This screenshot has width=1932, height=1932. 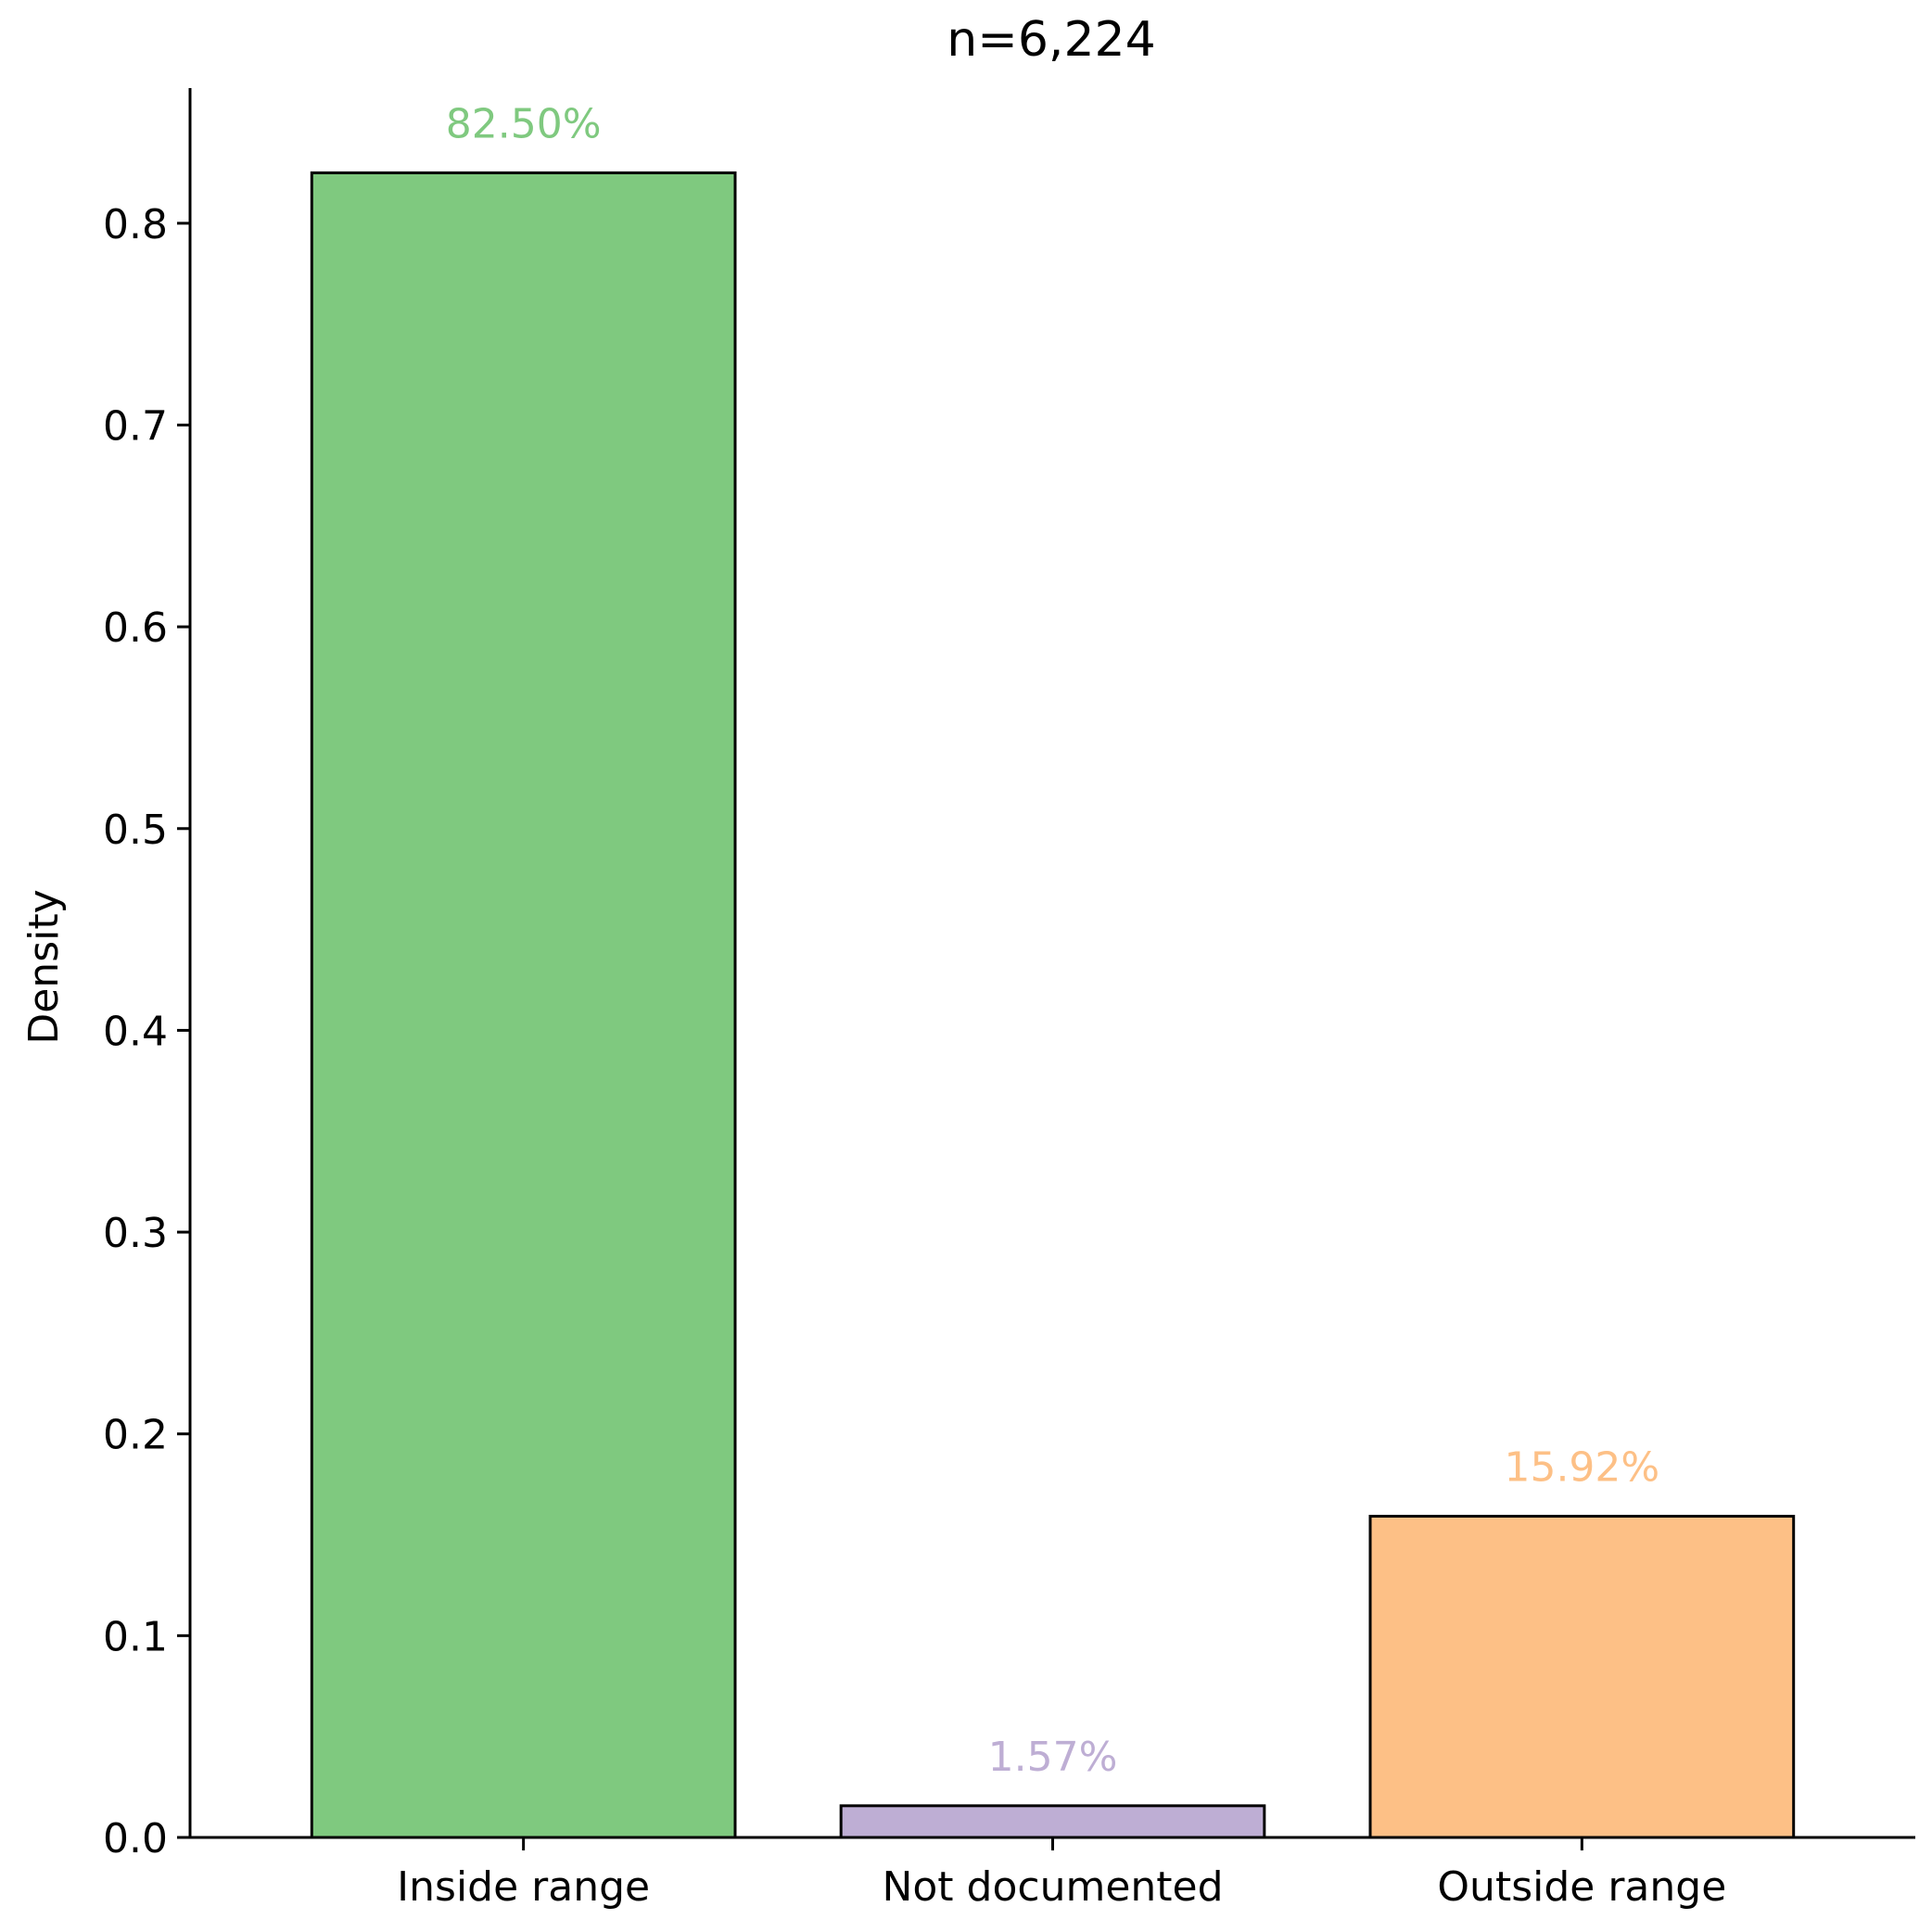 What do you see at coordinates (135, 426) in the screenshot?
I see `y-tick-label: 0.7` at bounding box center [135, 426].